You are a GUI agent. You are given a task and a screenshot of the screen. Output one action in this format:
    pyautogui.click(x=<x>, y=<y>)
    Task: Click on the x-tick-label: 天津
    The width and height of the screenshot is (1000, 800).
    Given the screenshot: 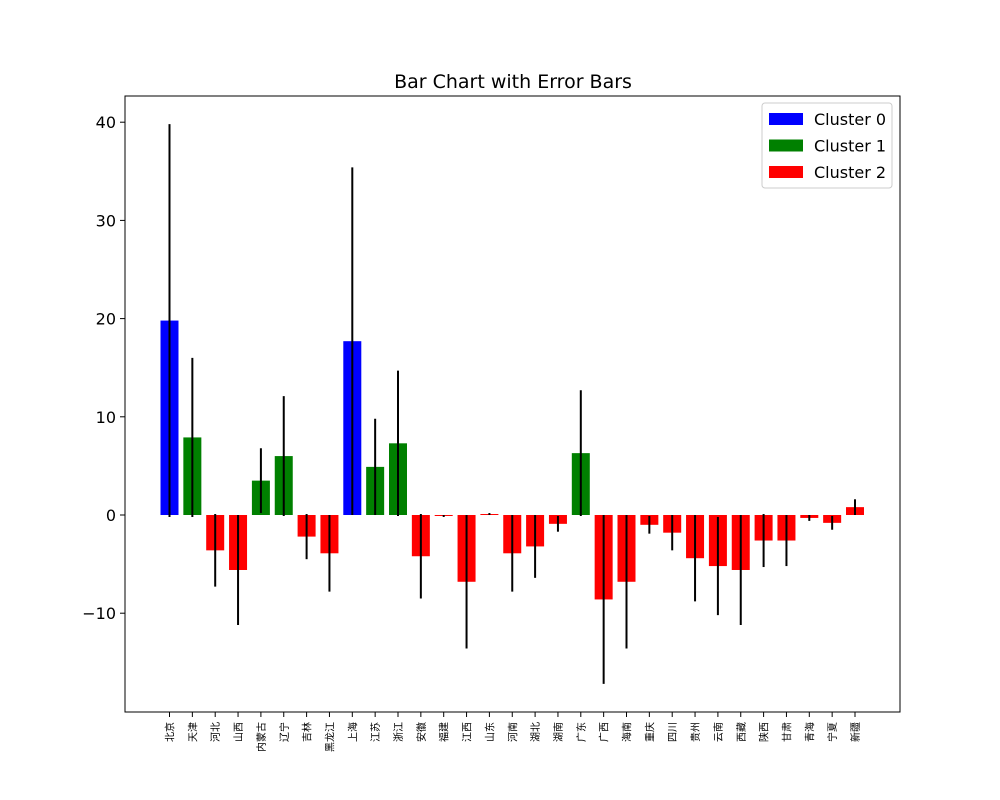 What is the action you would take?
    pyautogui.click(x=193, y=732)
    